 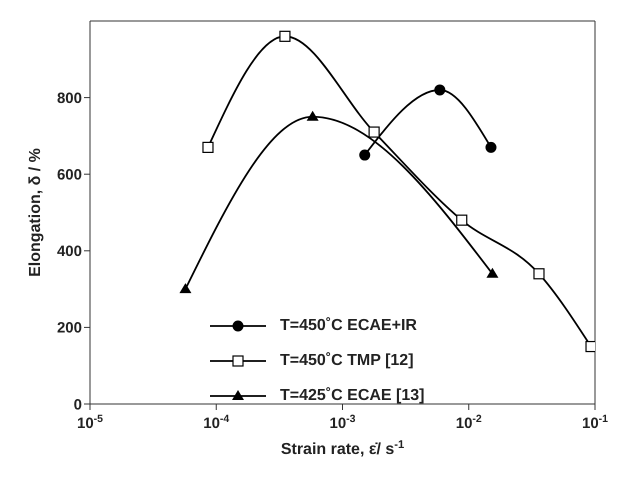 What do you see at coordinates (595, 422) in the screenshot?
I see `x-tick-label: 10$^{-1}$` at bounding box center [595, 422].